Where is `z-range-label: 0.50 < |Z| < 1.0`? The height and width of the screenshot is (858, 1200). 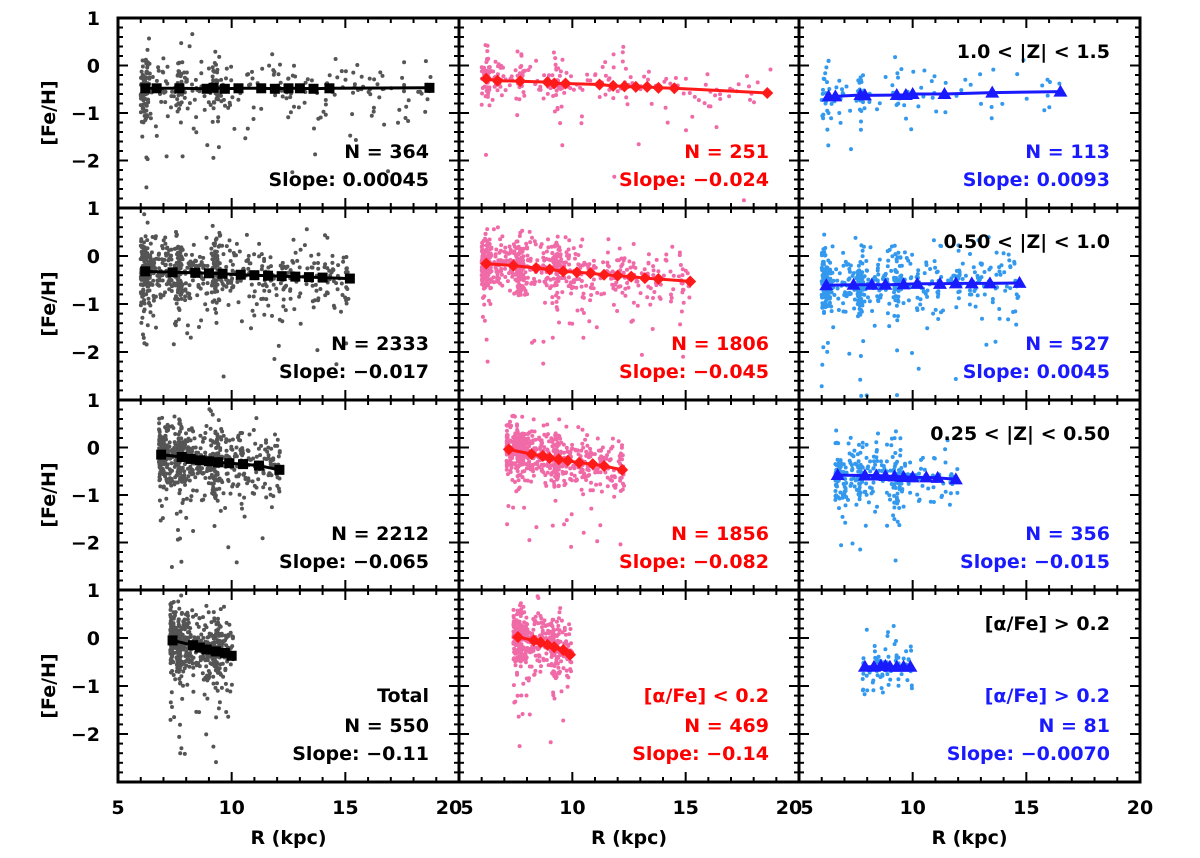 z-range-label: 0.50 < |Z| < 1.0 is located at coordinates (1027, 242).